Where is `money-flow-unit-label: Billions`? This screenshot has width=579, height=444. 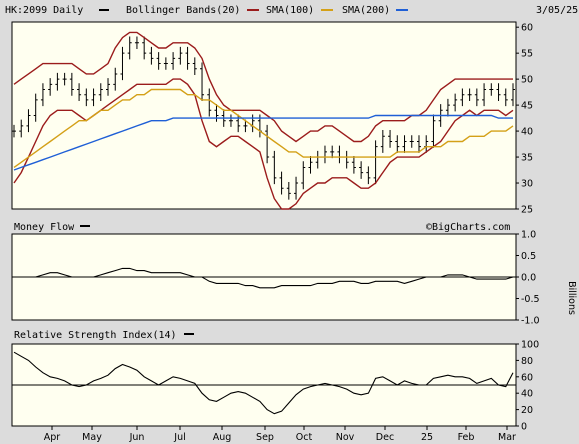 money-flow-unit-label: Billions is located at coordinates (571, 298).